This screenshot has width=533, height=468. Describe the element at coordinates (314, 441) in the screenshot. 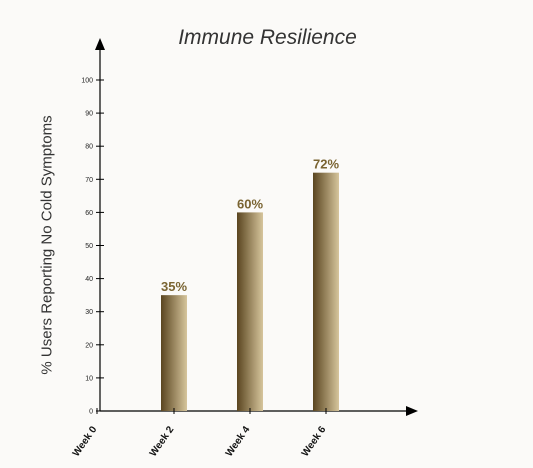

I see `x-tick-label: Week 6` at that location.